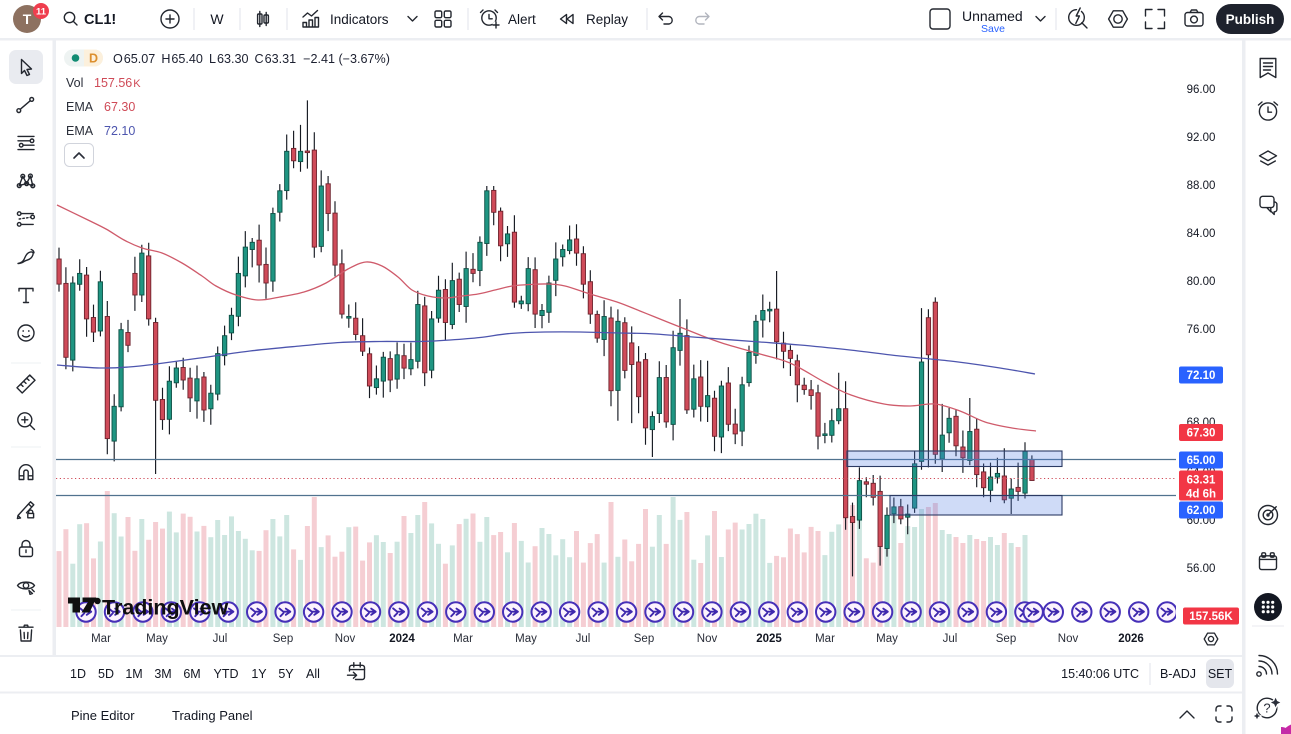  What do you see at coordinates (78, 674) in the screenshot?
I see `svg-text: 1D` at bounding box center [78, 674].